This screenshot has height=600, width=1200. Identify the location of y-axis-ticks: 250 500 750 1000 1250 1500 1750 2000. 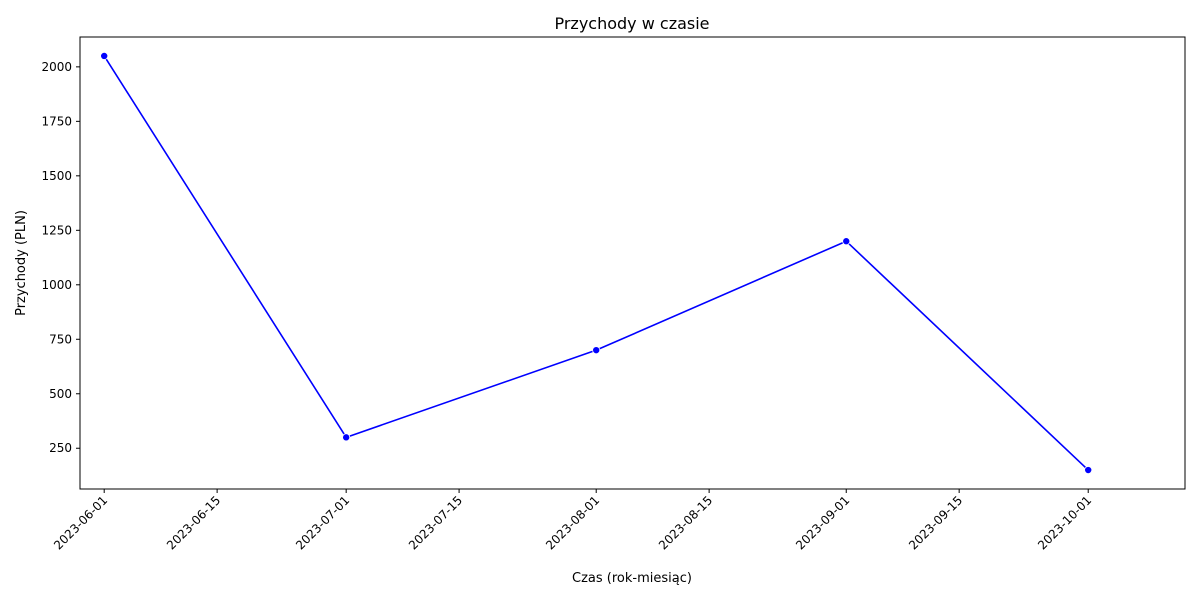
(60, 257).